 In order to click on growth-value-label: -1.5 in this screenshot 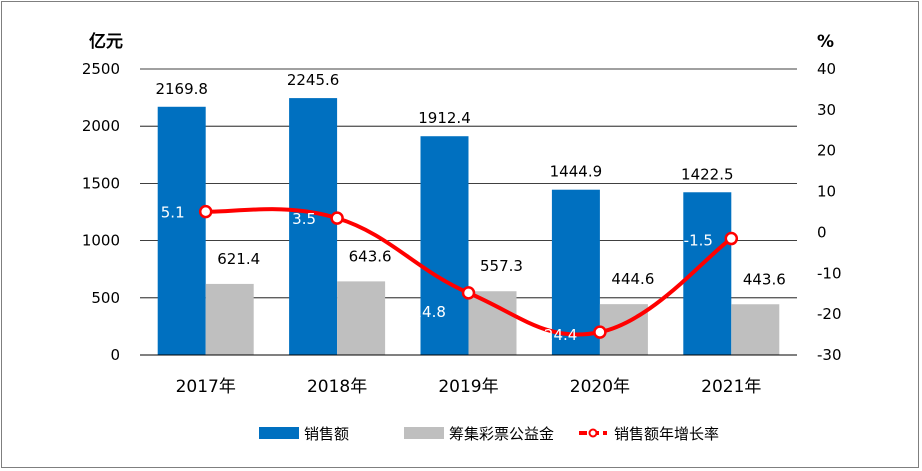, I will do `click(698, 241)`.